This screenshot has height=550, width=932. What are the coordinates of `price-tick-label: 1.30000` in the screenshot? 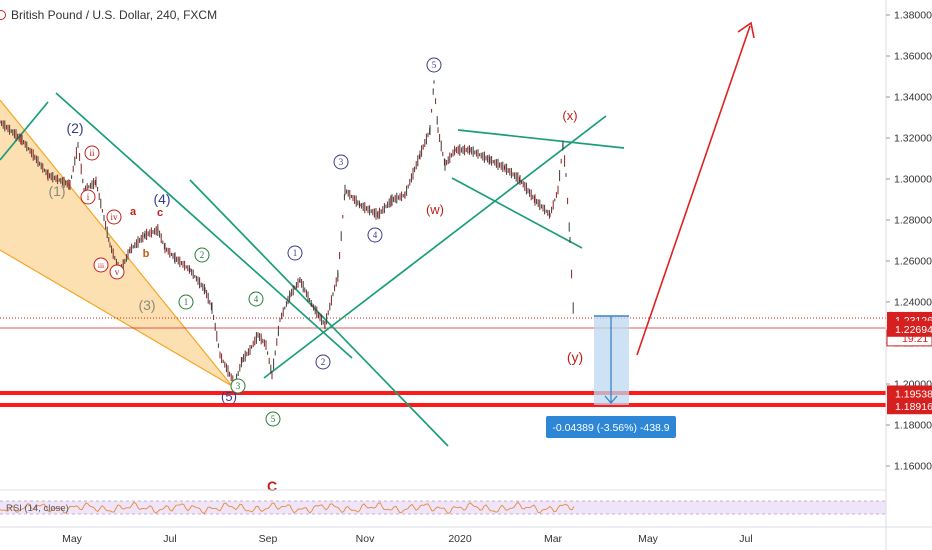 It's located at (913, 180).